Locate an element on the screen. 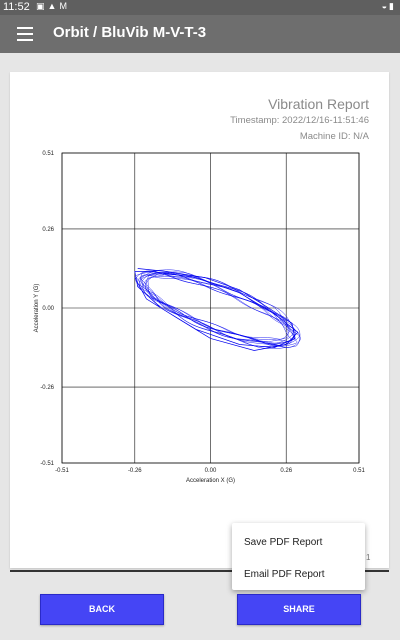  status-bar: 11:52 ▣▲M ◒▮ is located at coordinates (200, 7).